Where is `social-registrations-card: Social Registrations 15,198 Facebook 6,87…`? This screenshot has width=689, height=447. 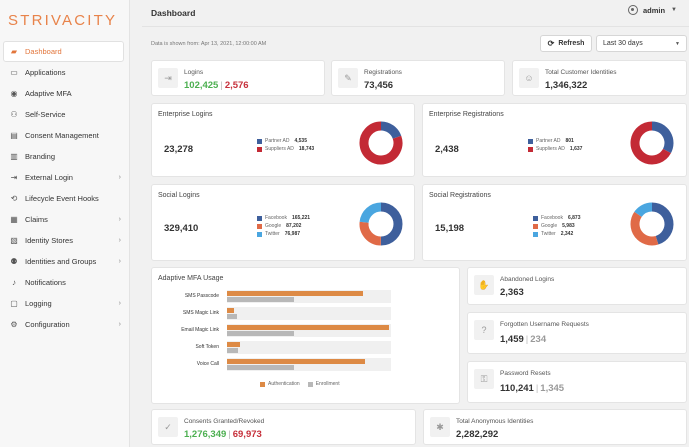 social-registrations-card: Social Registrations 15,198 Facebook 6,87… is located at coordinates (554, 222).